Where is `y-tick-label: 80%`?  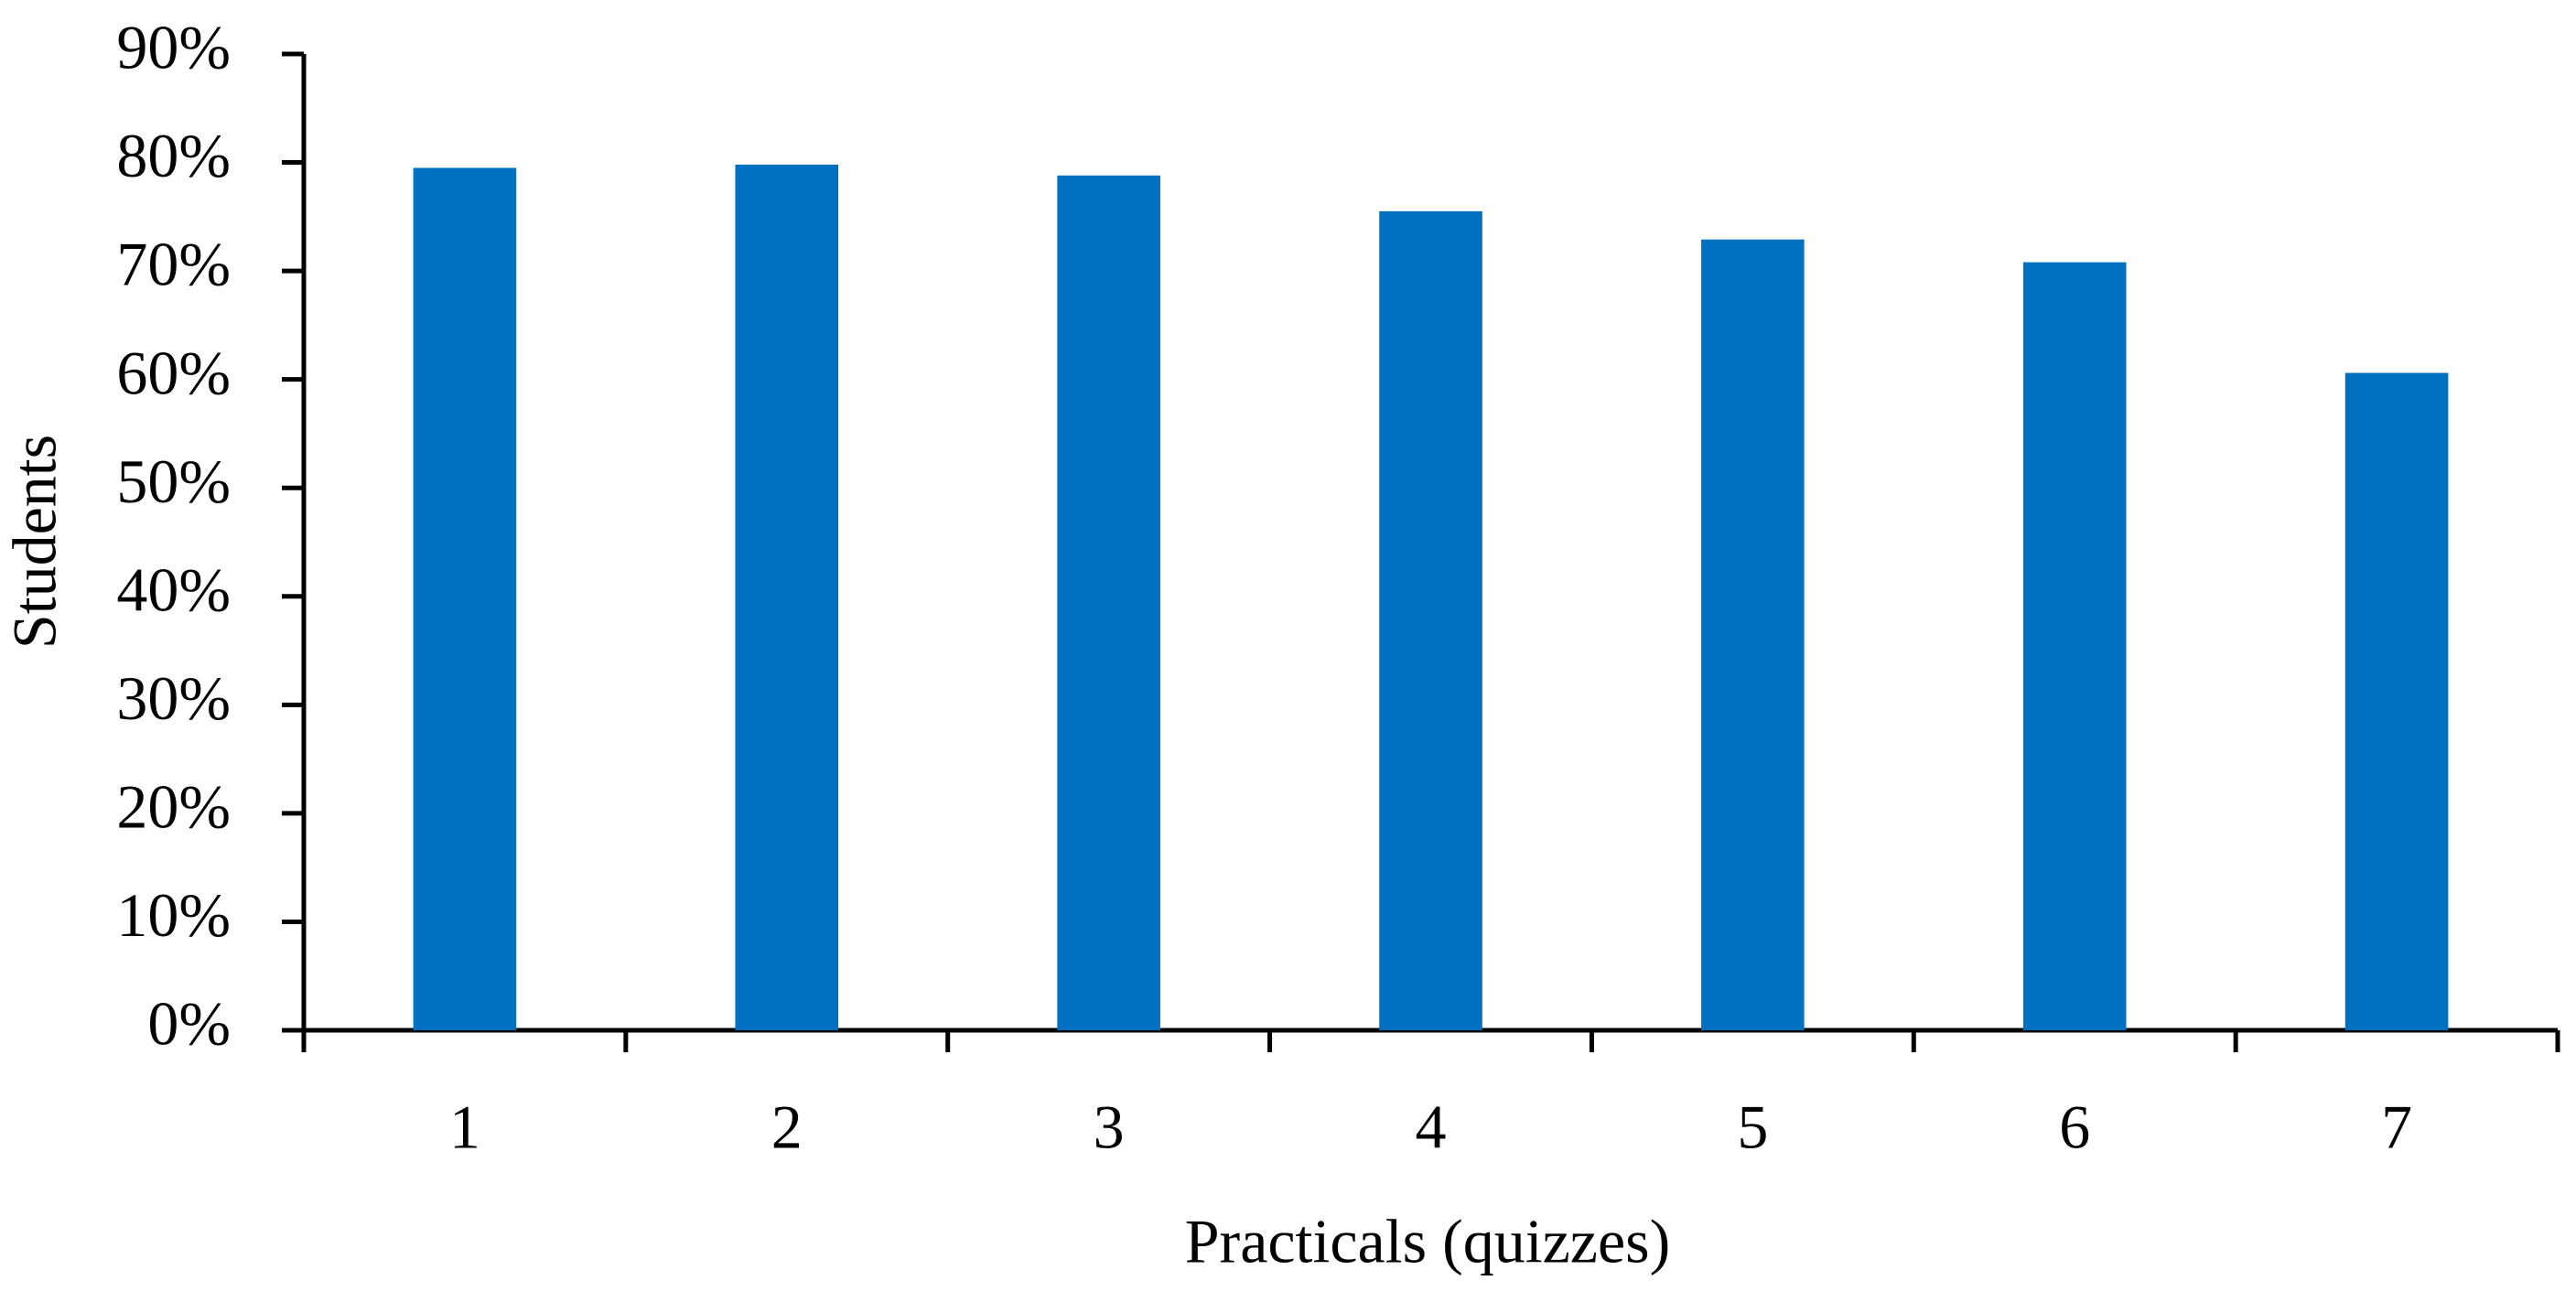 y-tick-label: 80% is located at coordinates (173, 155).